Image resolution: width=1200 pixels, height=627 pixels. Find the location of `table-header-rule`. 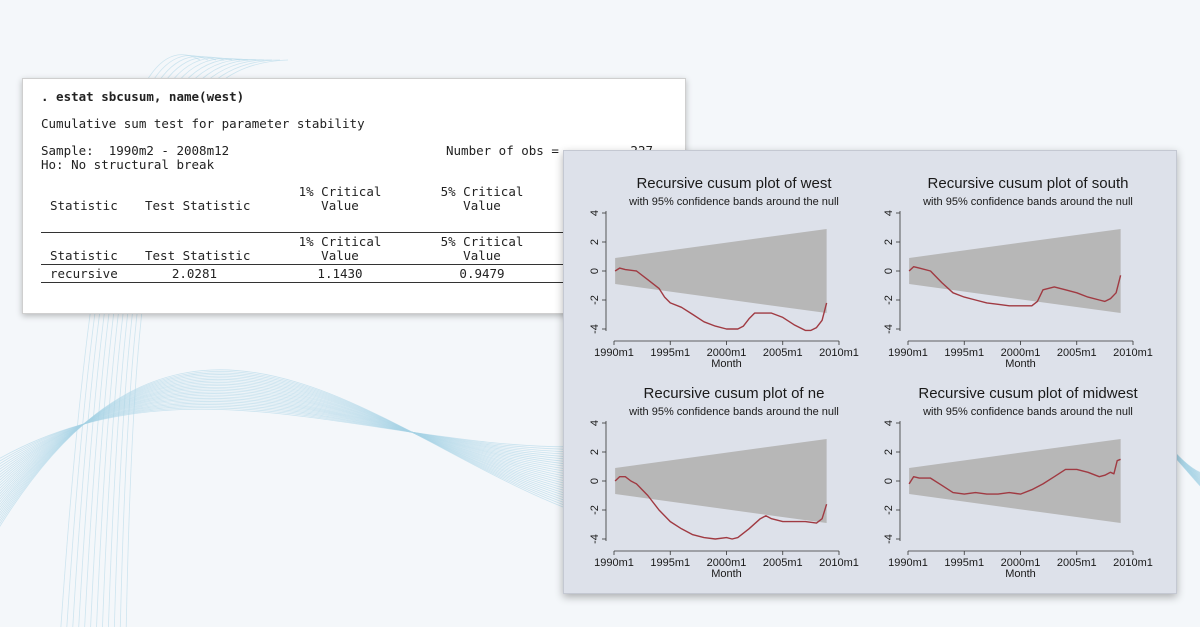

table-header-rule is located at coordinates (361, 264).